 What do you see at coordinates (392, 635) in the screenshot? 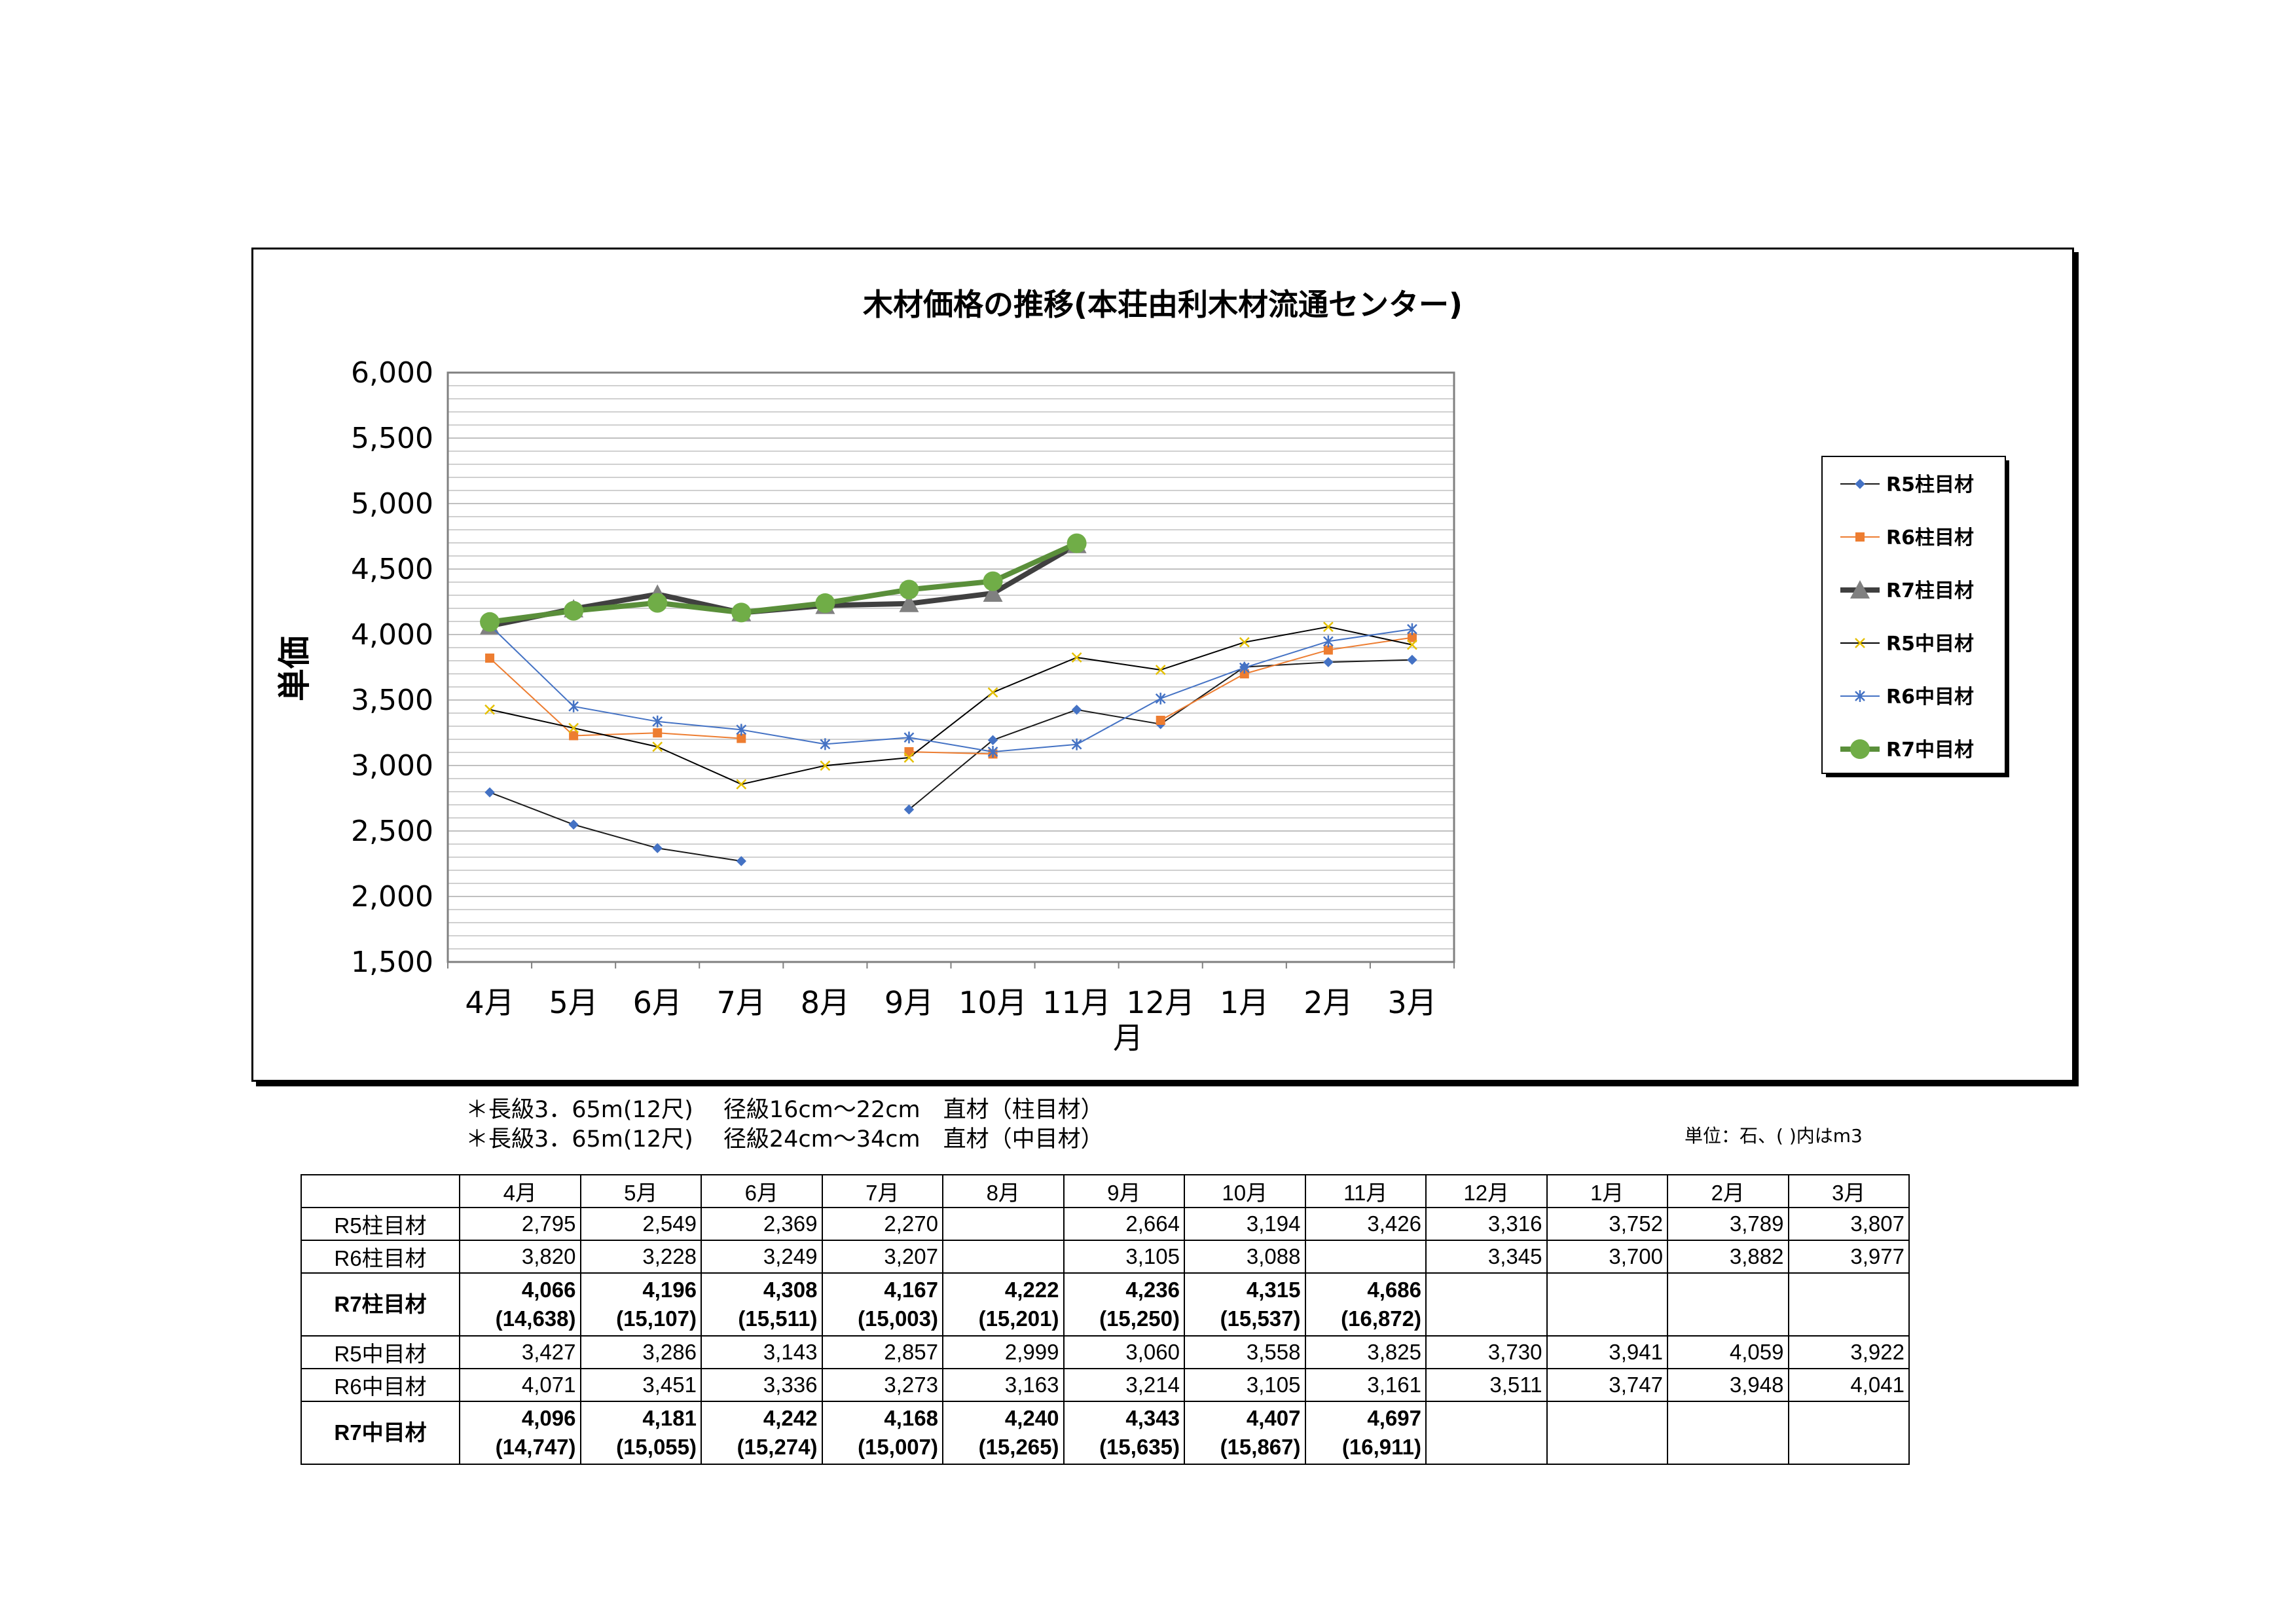
I see `y-tick-label: 4,000` at bounding box center [392, 635].